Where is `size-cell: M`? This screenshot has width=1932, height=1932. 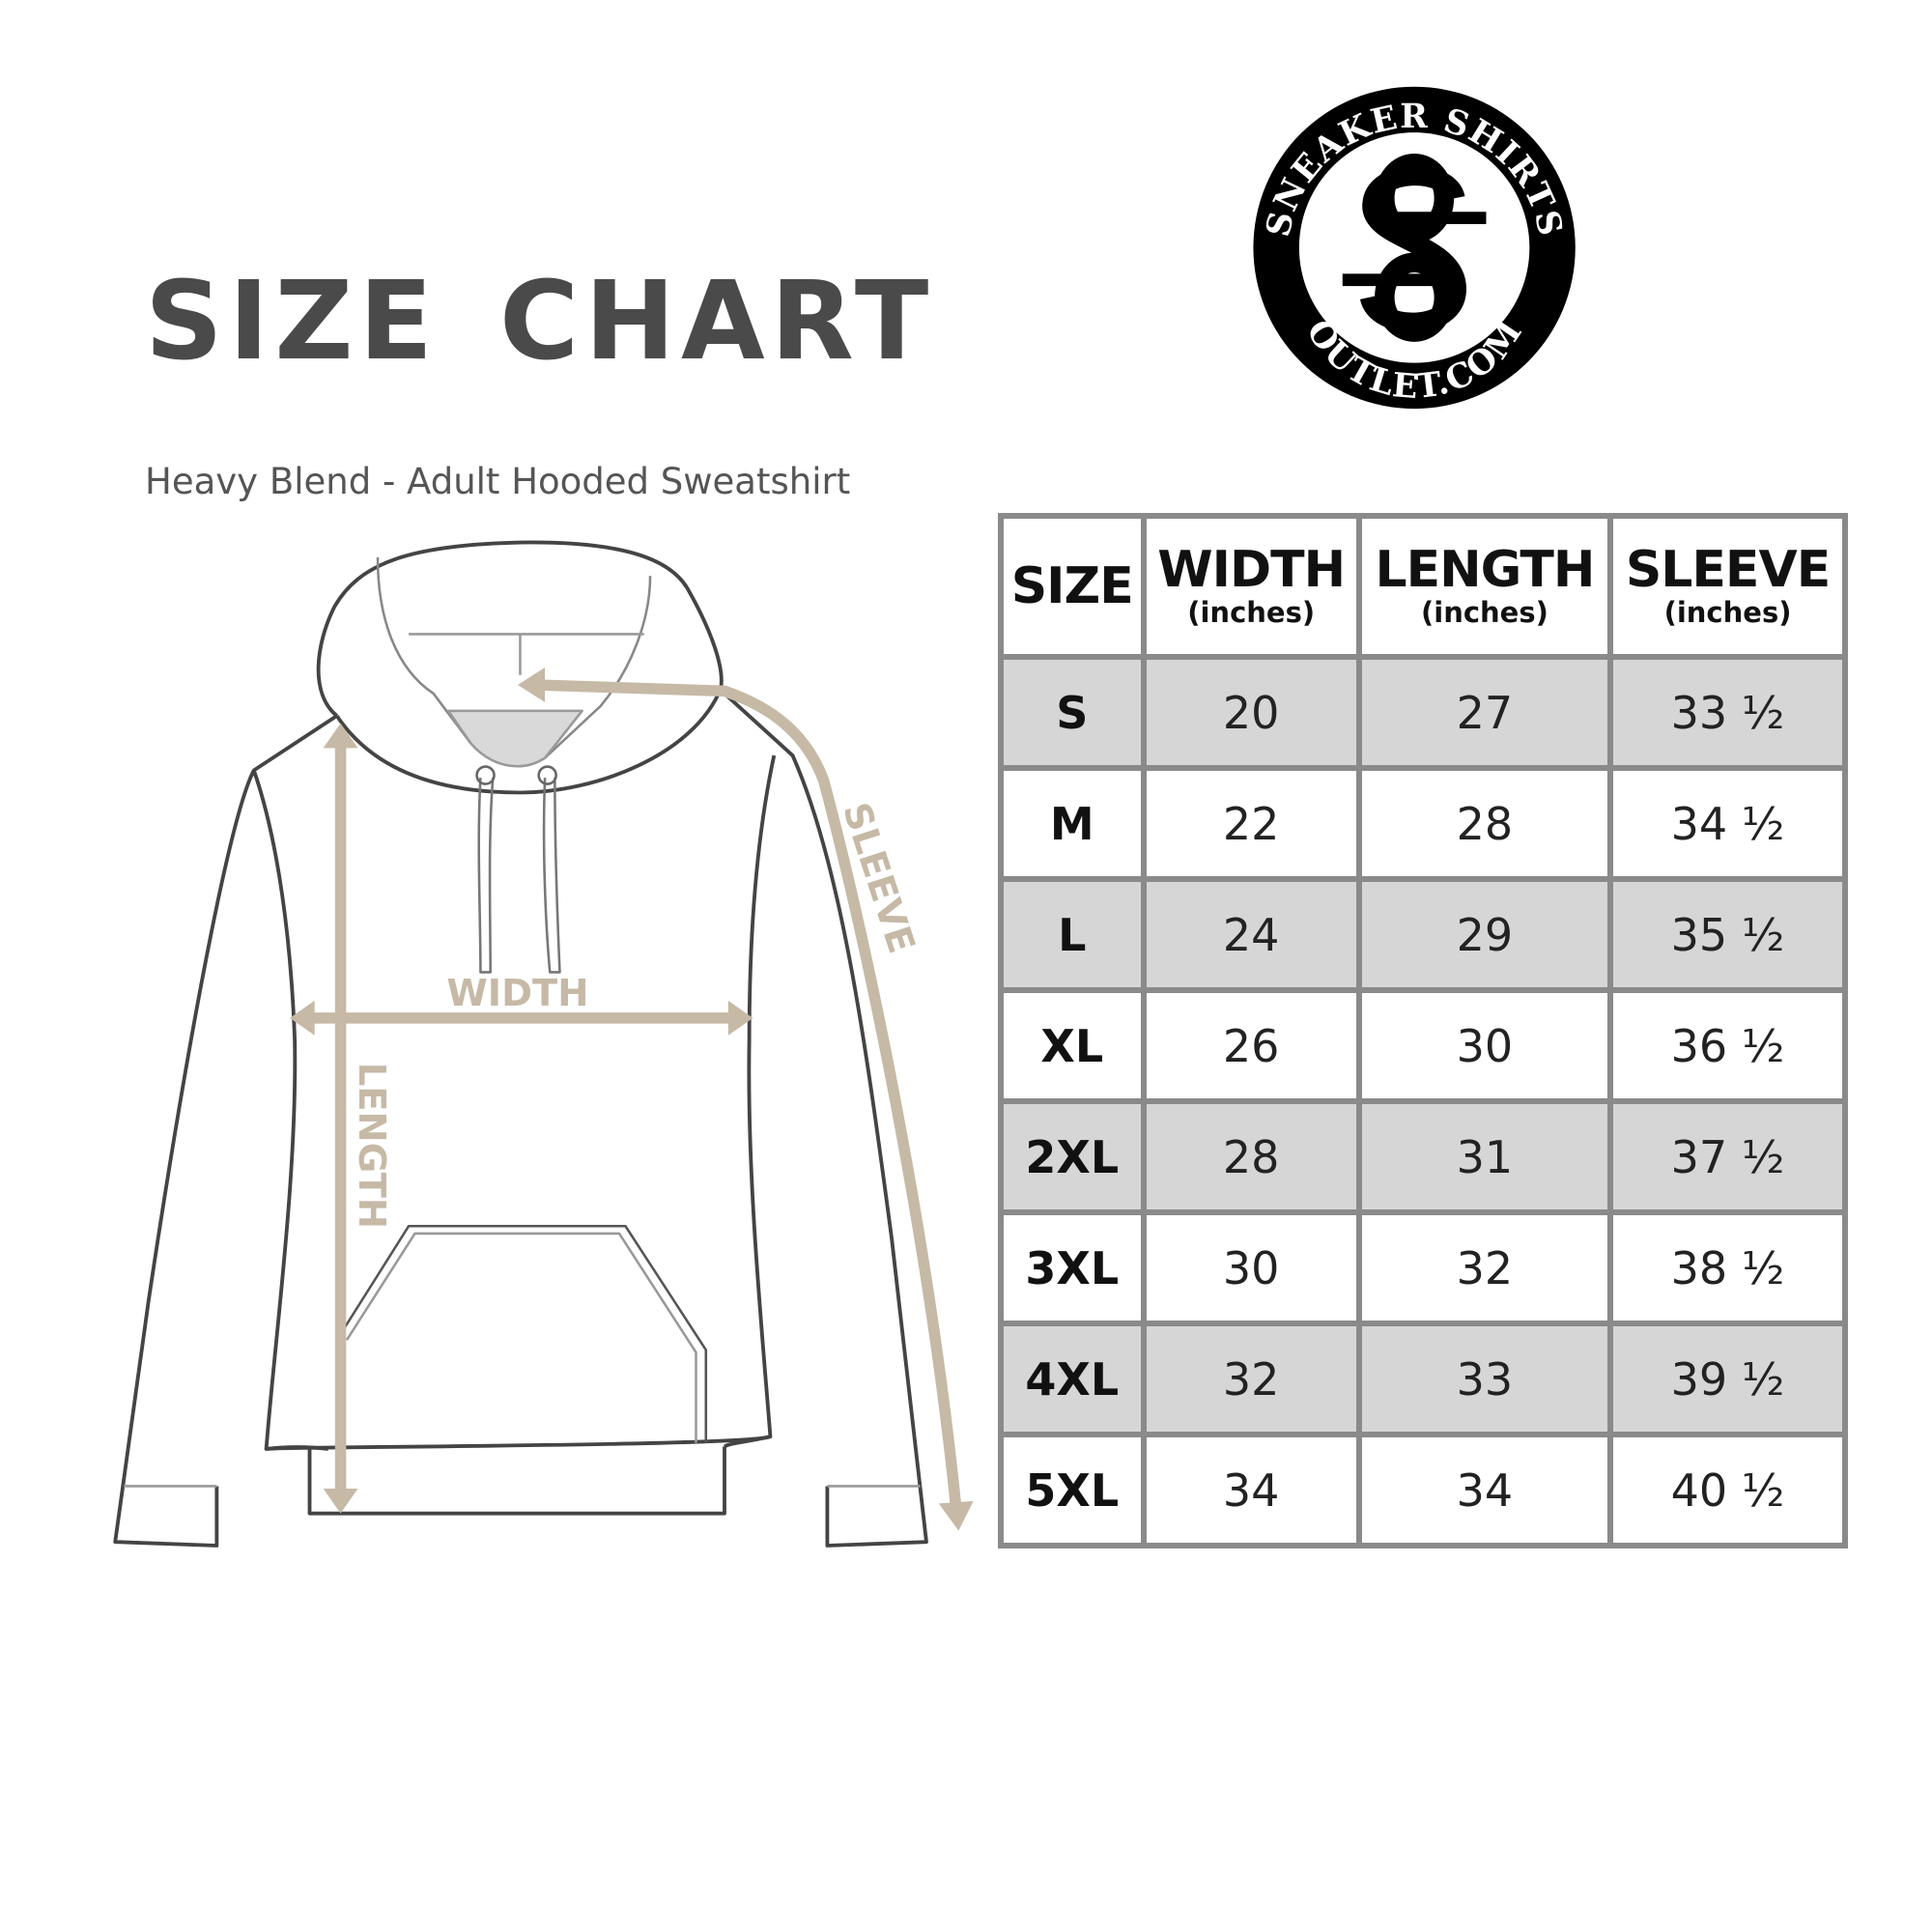
size-cell: M is located at coordinates (1072, 823).